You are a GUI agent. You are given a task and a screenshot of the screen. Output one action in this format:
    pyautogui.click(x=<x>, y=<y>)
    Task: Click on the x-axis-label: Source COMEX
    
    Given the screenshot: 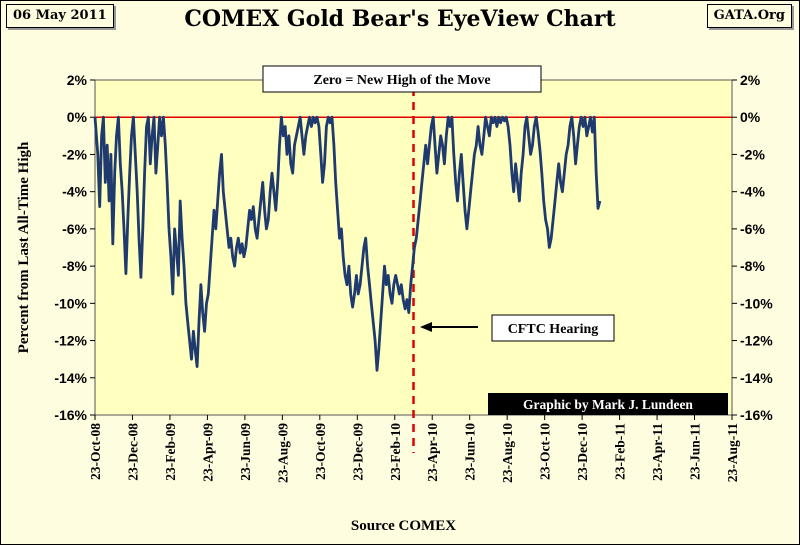 What is the action you would take?
    pyautogui.click(x=403, y=526)
    